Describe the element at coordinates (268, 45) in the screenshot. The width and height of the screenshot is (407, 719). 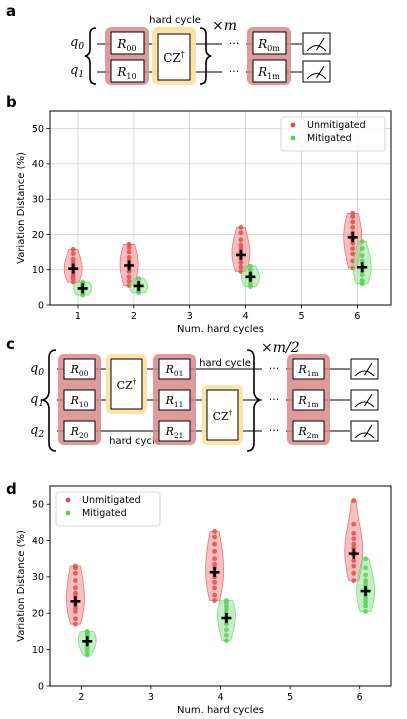
I see `svg-text: R0m` at that location.